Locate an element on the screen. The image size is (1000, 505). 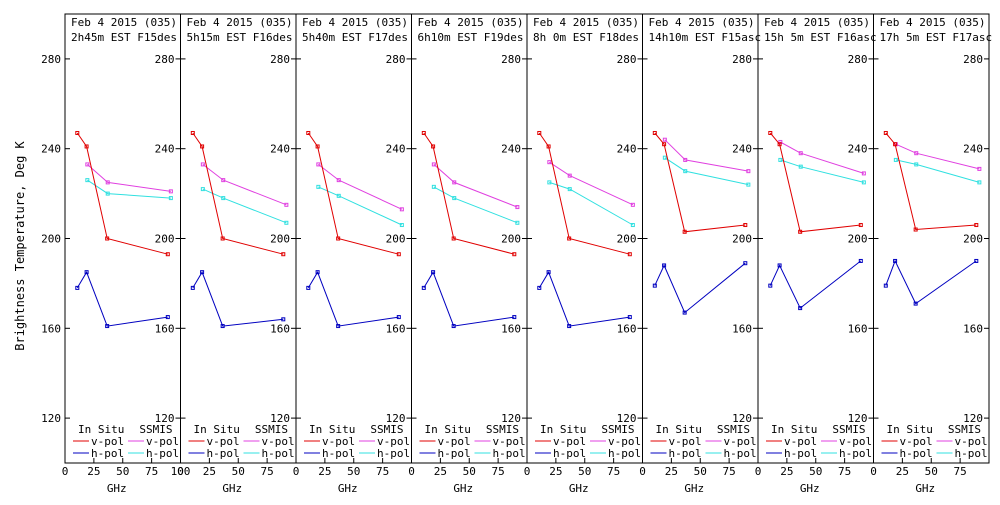
panel-title-time: 5h40m EST F17des is located at coordinates (355, 37).